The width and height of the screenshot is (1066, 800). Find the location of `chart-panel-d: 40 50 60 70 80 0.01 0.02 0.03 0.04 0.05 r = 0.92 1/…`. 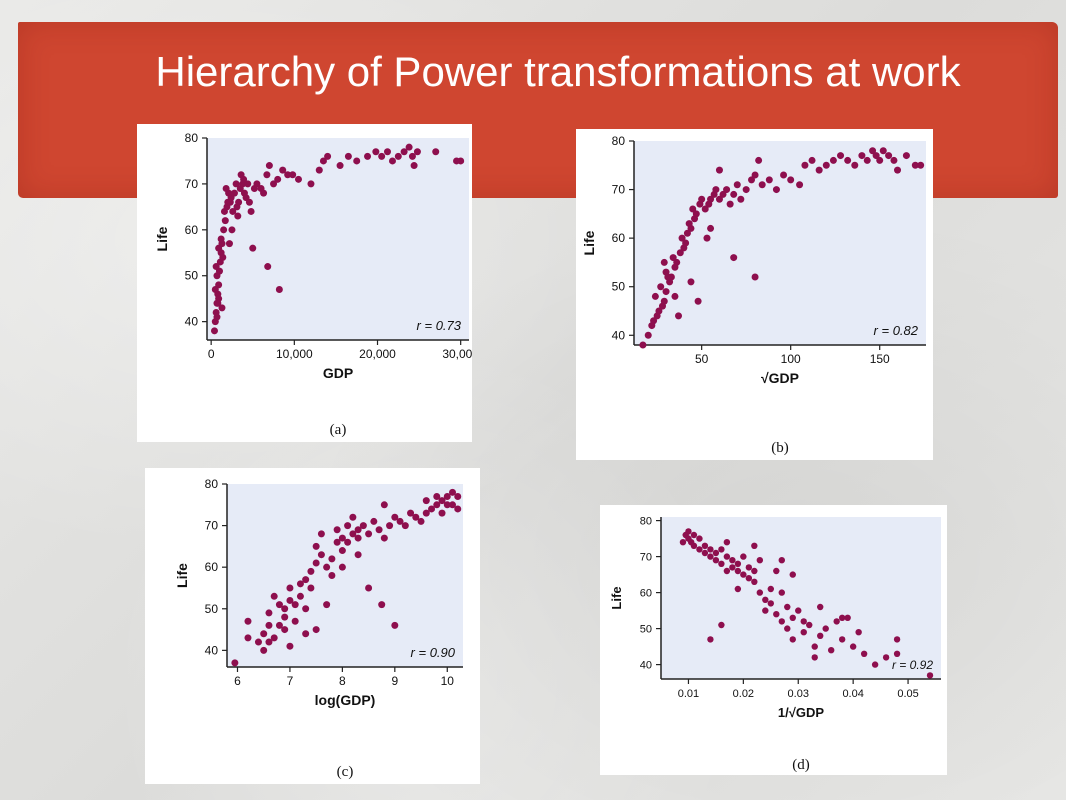

chart-panel-d: 40 50 60 70 80 0.01 0.02 0.03 0.04 0.05 r = 0.92 1/… is located at coordinates (773, 640).